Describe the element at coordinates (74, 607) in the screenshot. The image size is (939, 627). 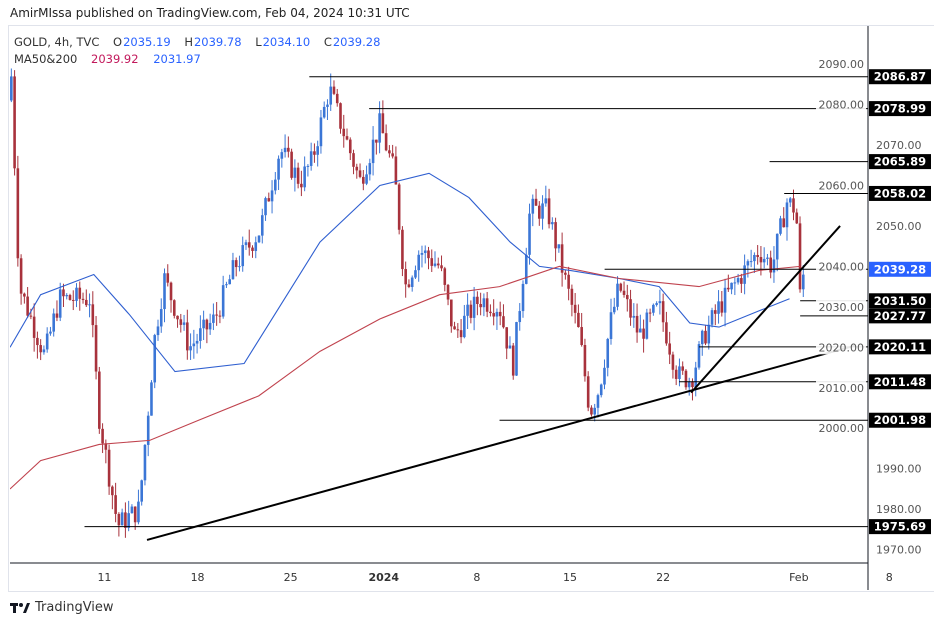
I see `tradingview-brand: TradingView` at that location.